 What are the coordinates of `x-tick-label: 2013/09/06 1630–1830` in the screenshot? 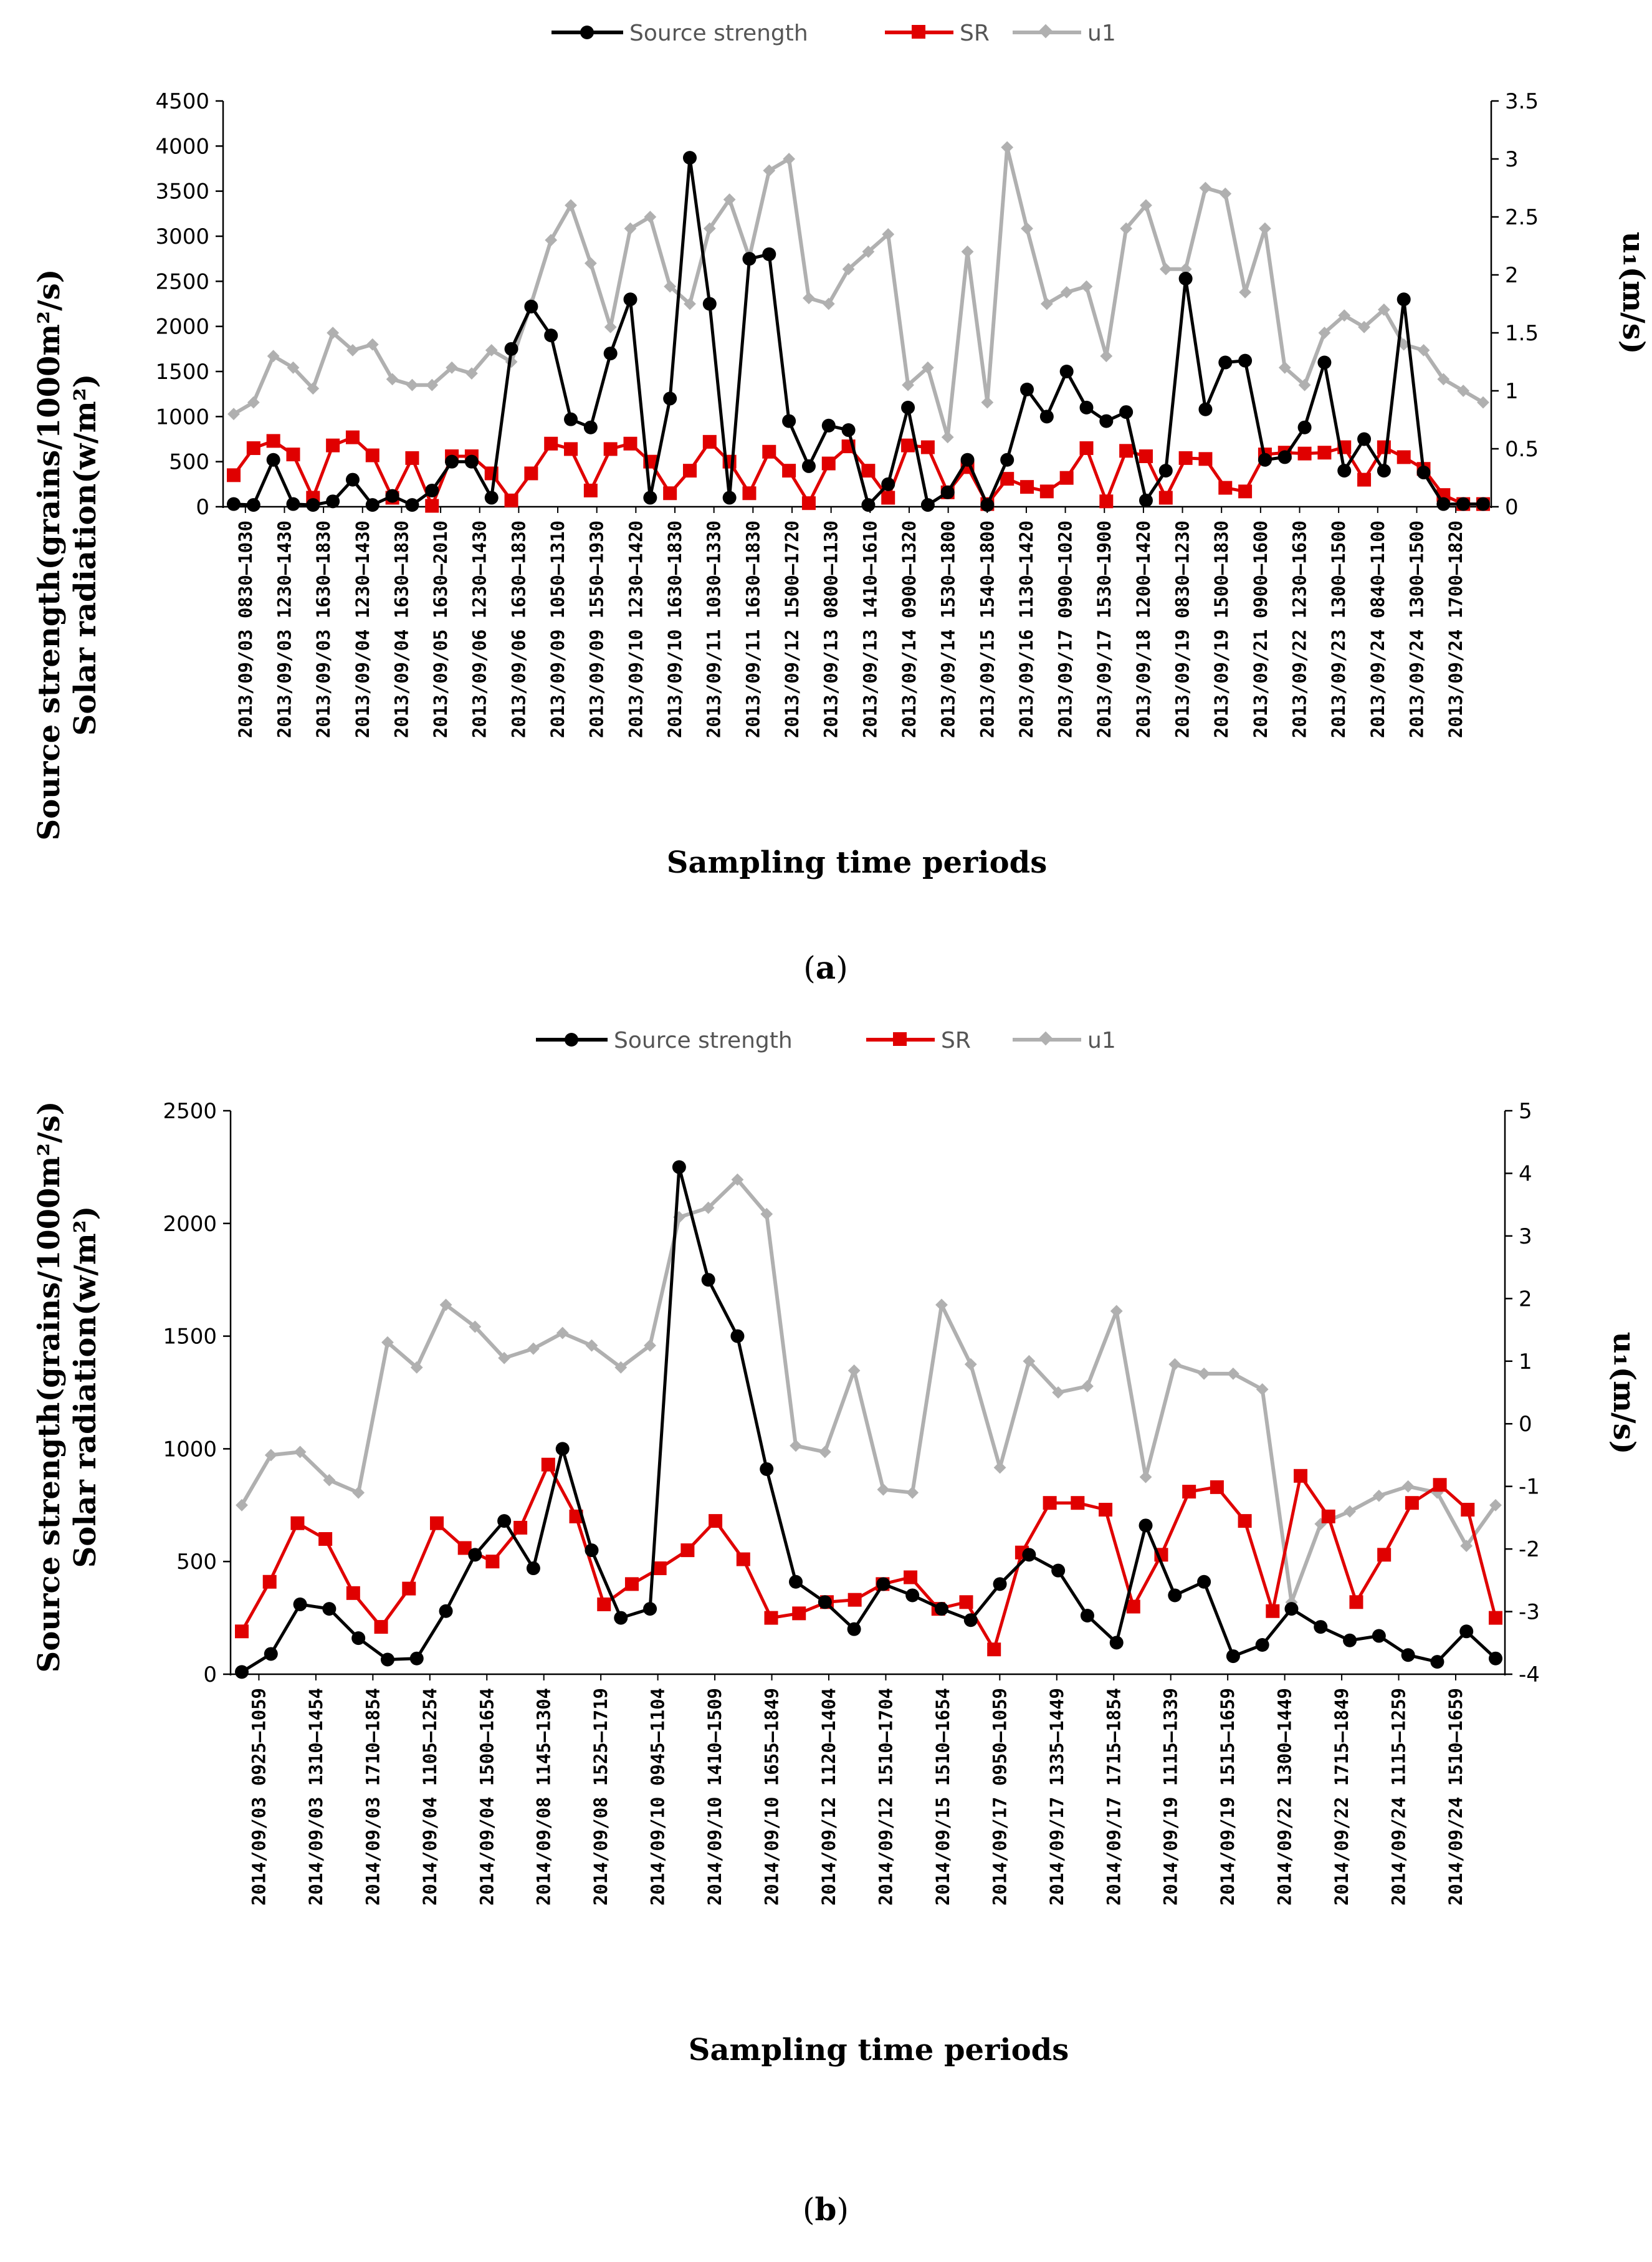 It's located at (518, 629).